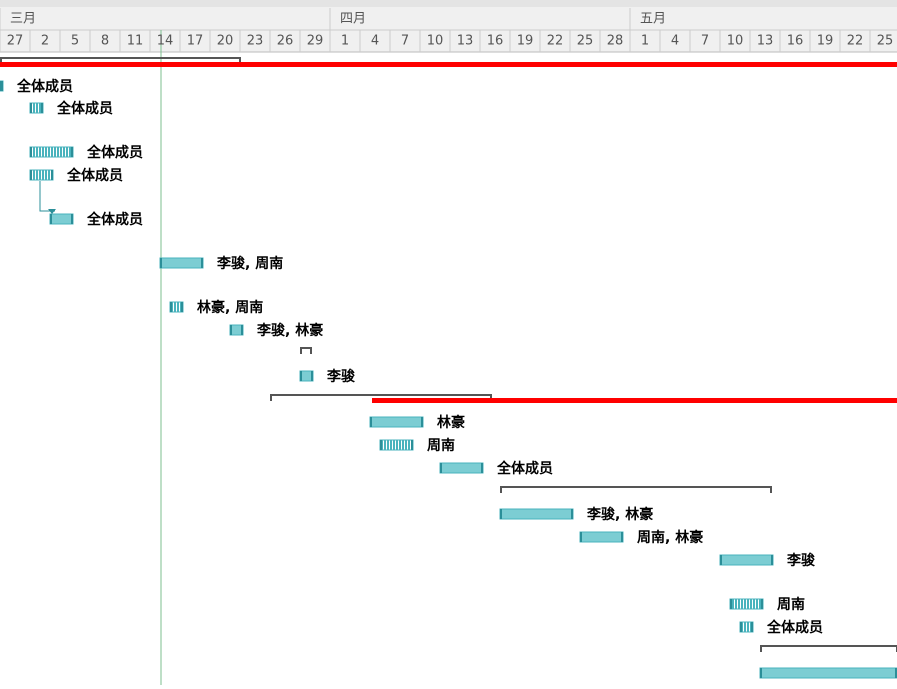 The width and height of the screenshot is (897, 689). What do you see at coordinates (619, 514) in the screenshot?
I see `resource-label: 李骏, 林豪` at bounding box center [619, 514].